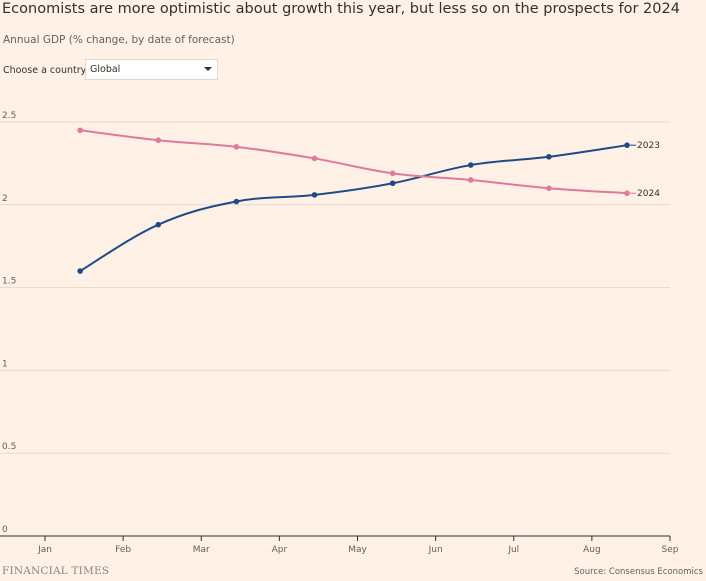 This screenshot has width=706, height=581. Describe the element at coordinates (123, 550) in the screenshot. I see `x-tick-label: Feb` at that location.